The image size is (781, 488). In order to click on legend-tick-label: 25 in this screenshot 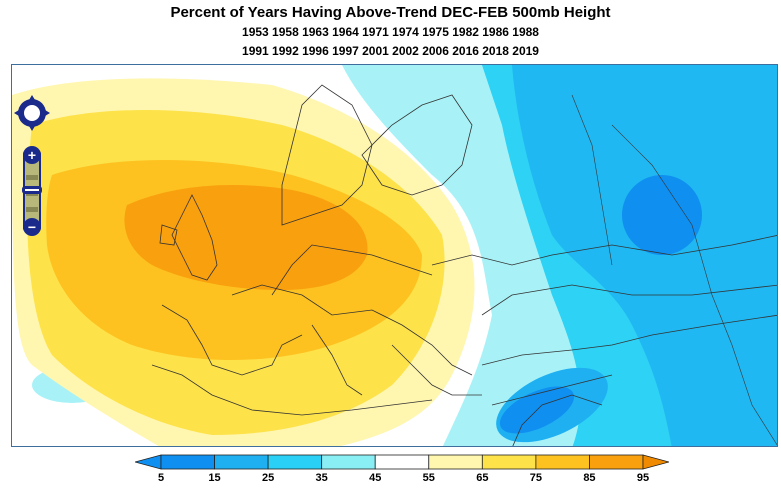, I will do `click(268, 478)`.